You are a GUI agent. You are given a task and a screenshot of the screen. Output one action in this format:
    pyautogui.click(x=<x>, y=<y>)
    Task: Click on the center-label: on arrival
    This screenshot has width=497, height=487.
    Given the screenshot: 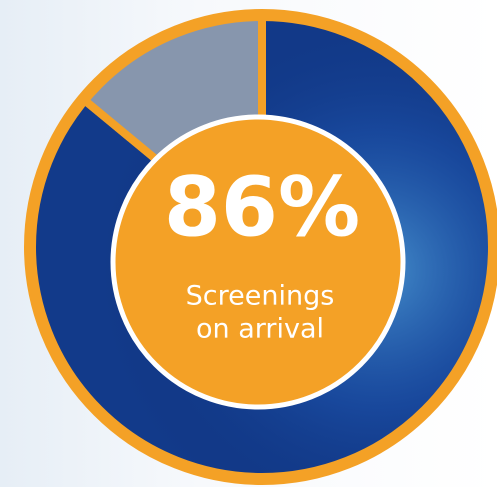 What is the action you would take?
    pyautogui.click(x=260, y=329)
    